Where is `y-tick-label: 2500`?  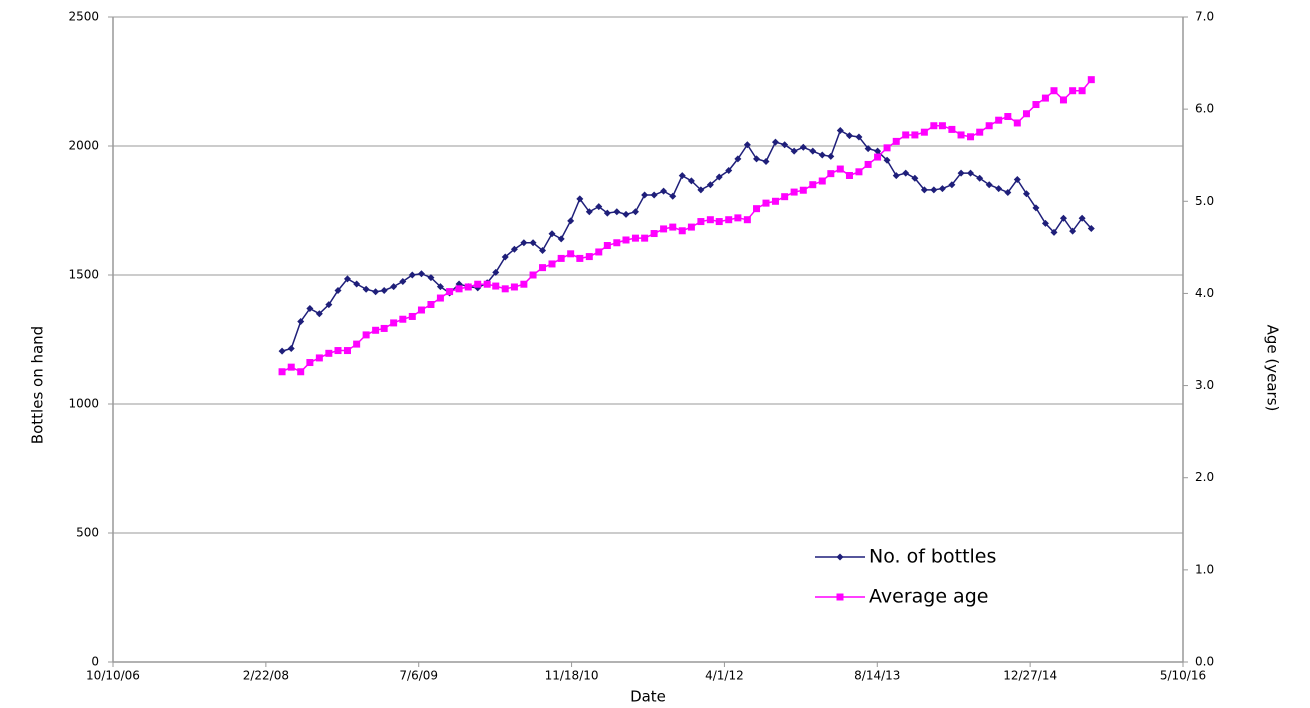 y-tick-label: 2500 is located at coordinates (83, 17).